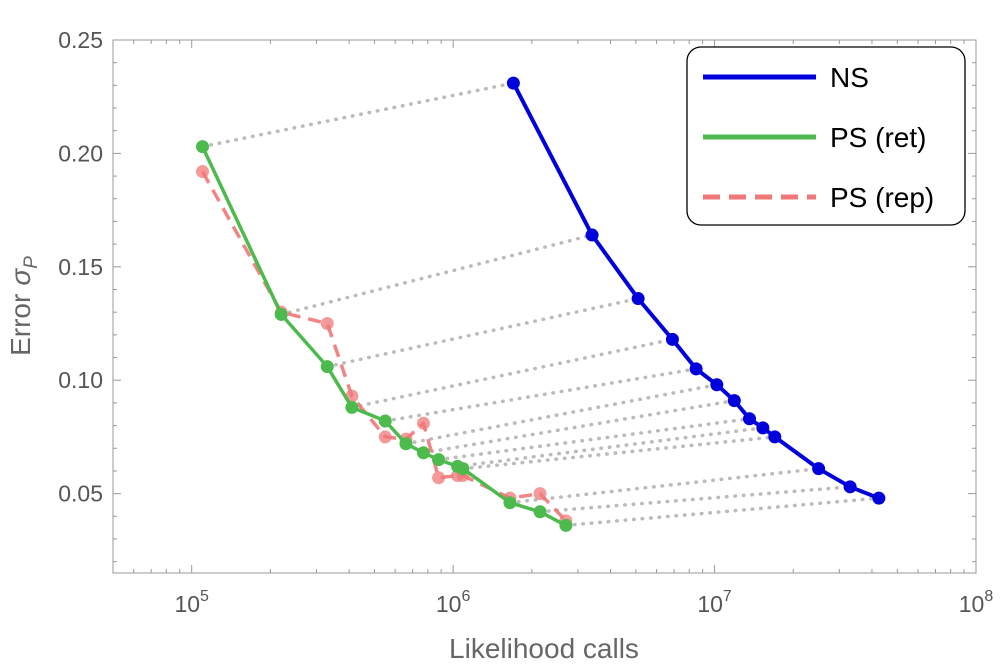  Describe the element at coordinates (80, 494) in the screenshot. I see `y-tick-label: 0.05` at that location.